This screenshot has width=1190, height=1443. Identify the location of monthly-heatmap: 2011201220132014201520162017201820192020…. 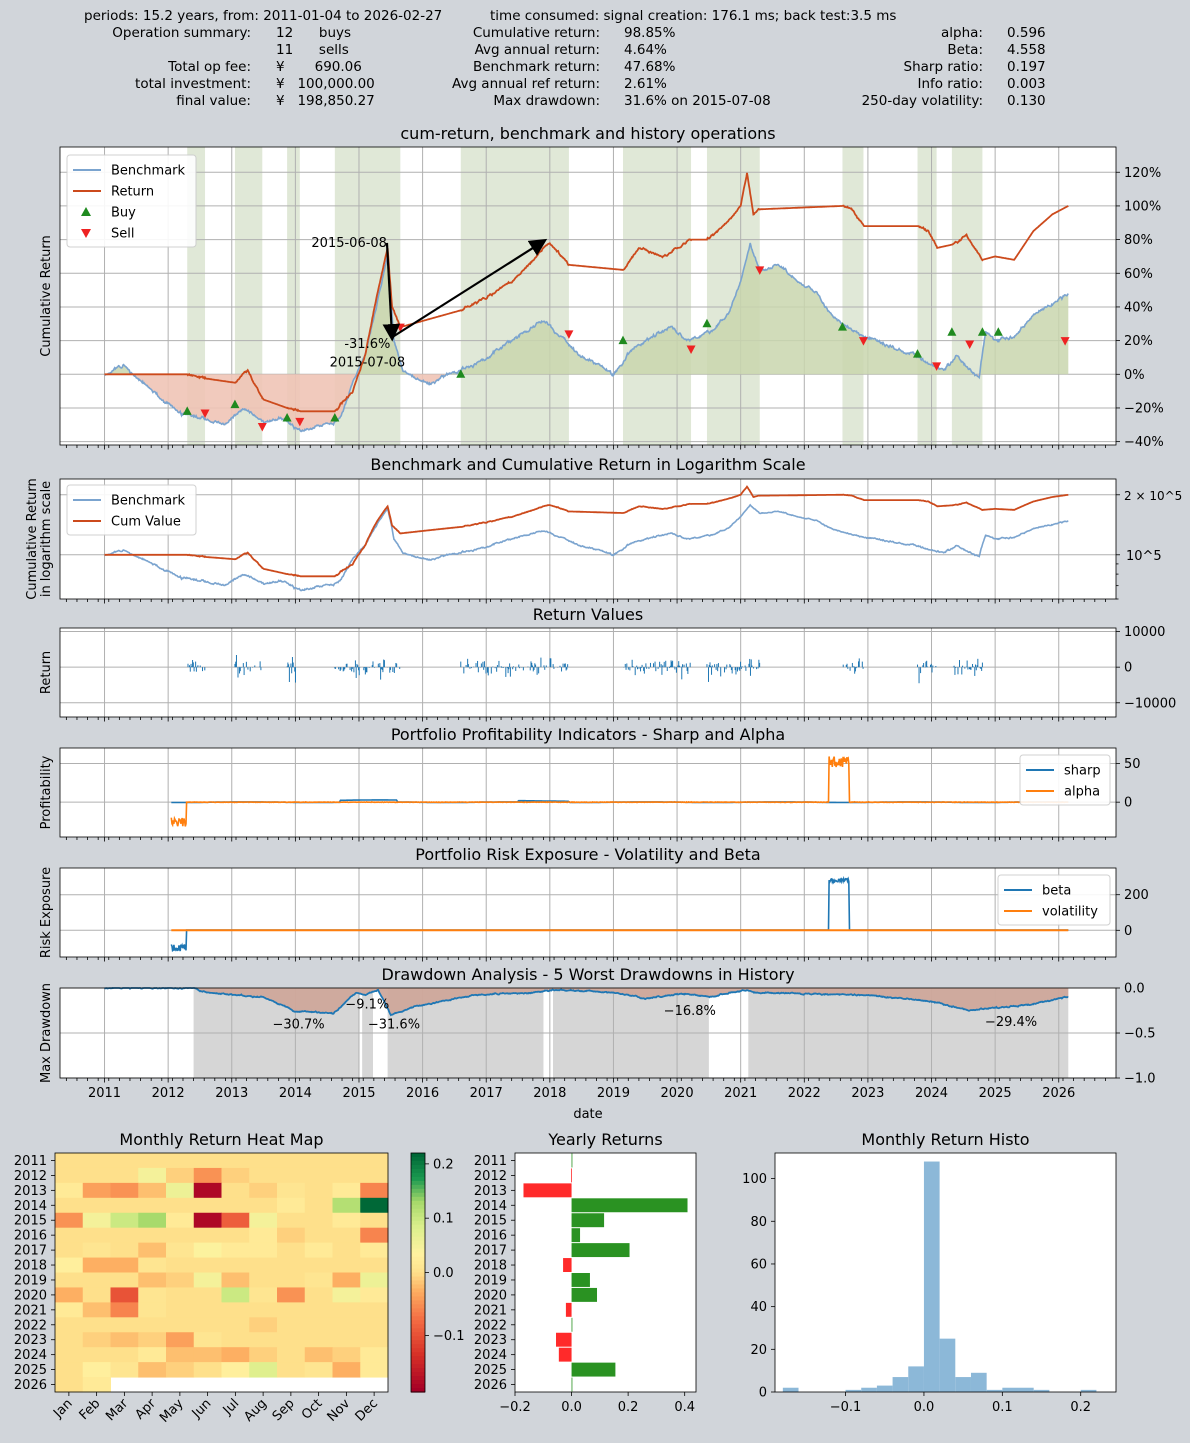
(239, 1278).